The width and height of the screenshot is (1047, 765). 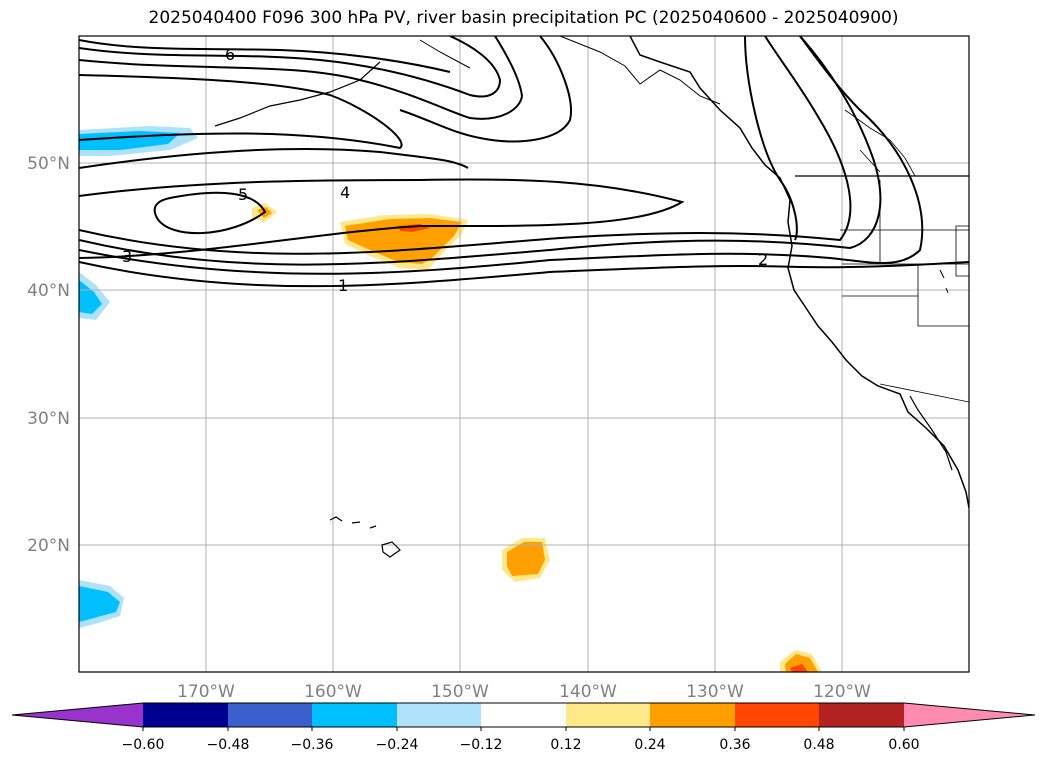 What do you see at coordinates (903, 745) in the screenshot?
I see `colorbar-label-9: 0.60` at bounding box center [903, 745].